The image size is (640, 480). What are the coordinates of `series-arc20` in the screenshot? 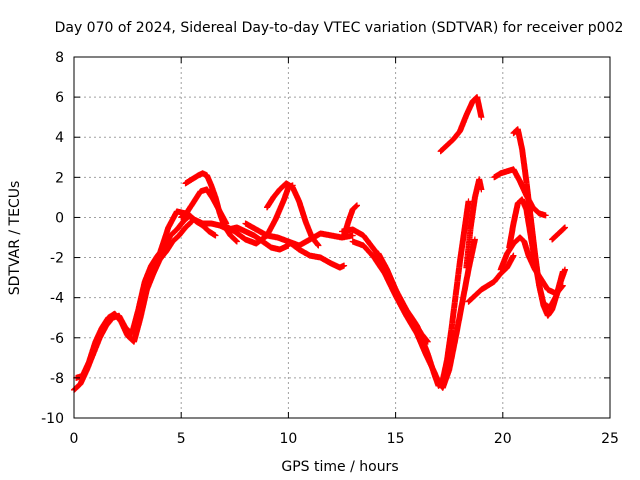 It's located at (531, 265).